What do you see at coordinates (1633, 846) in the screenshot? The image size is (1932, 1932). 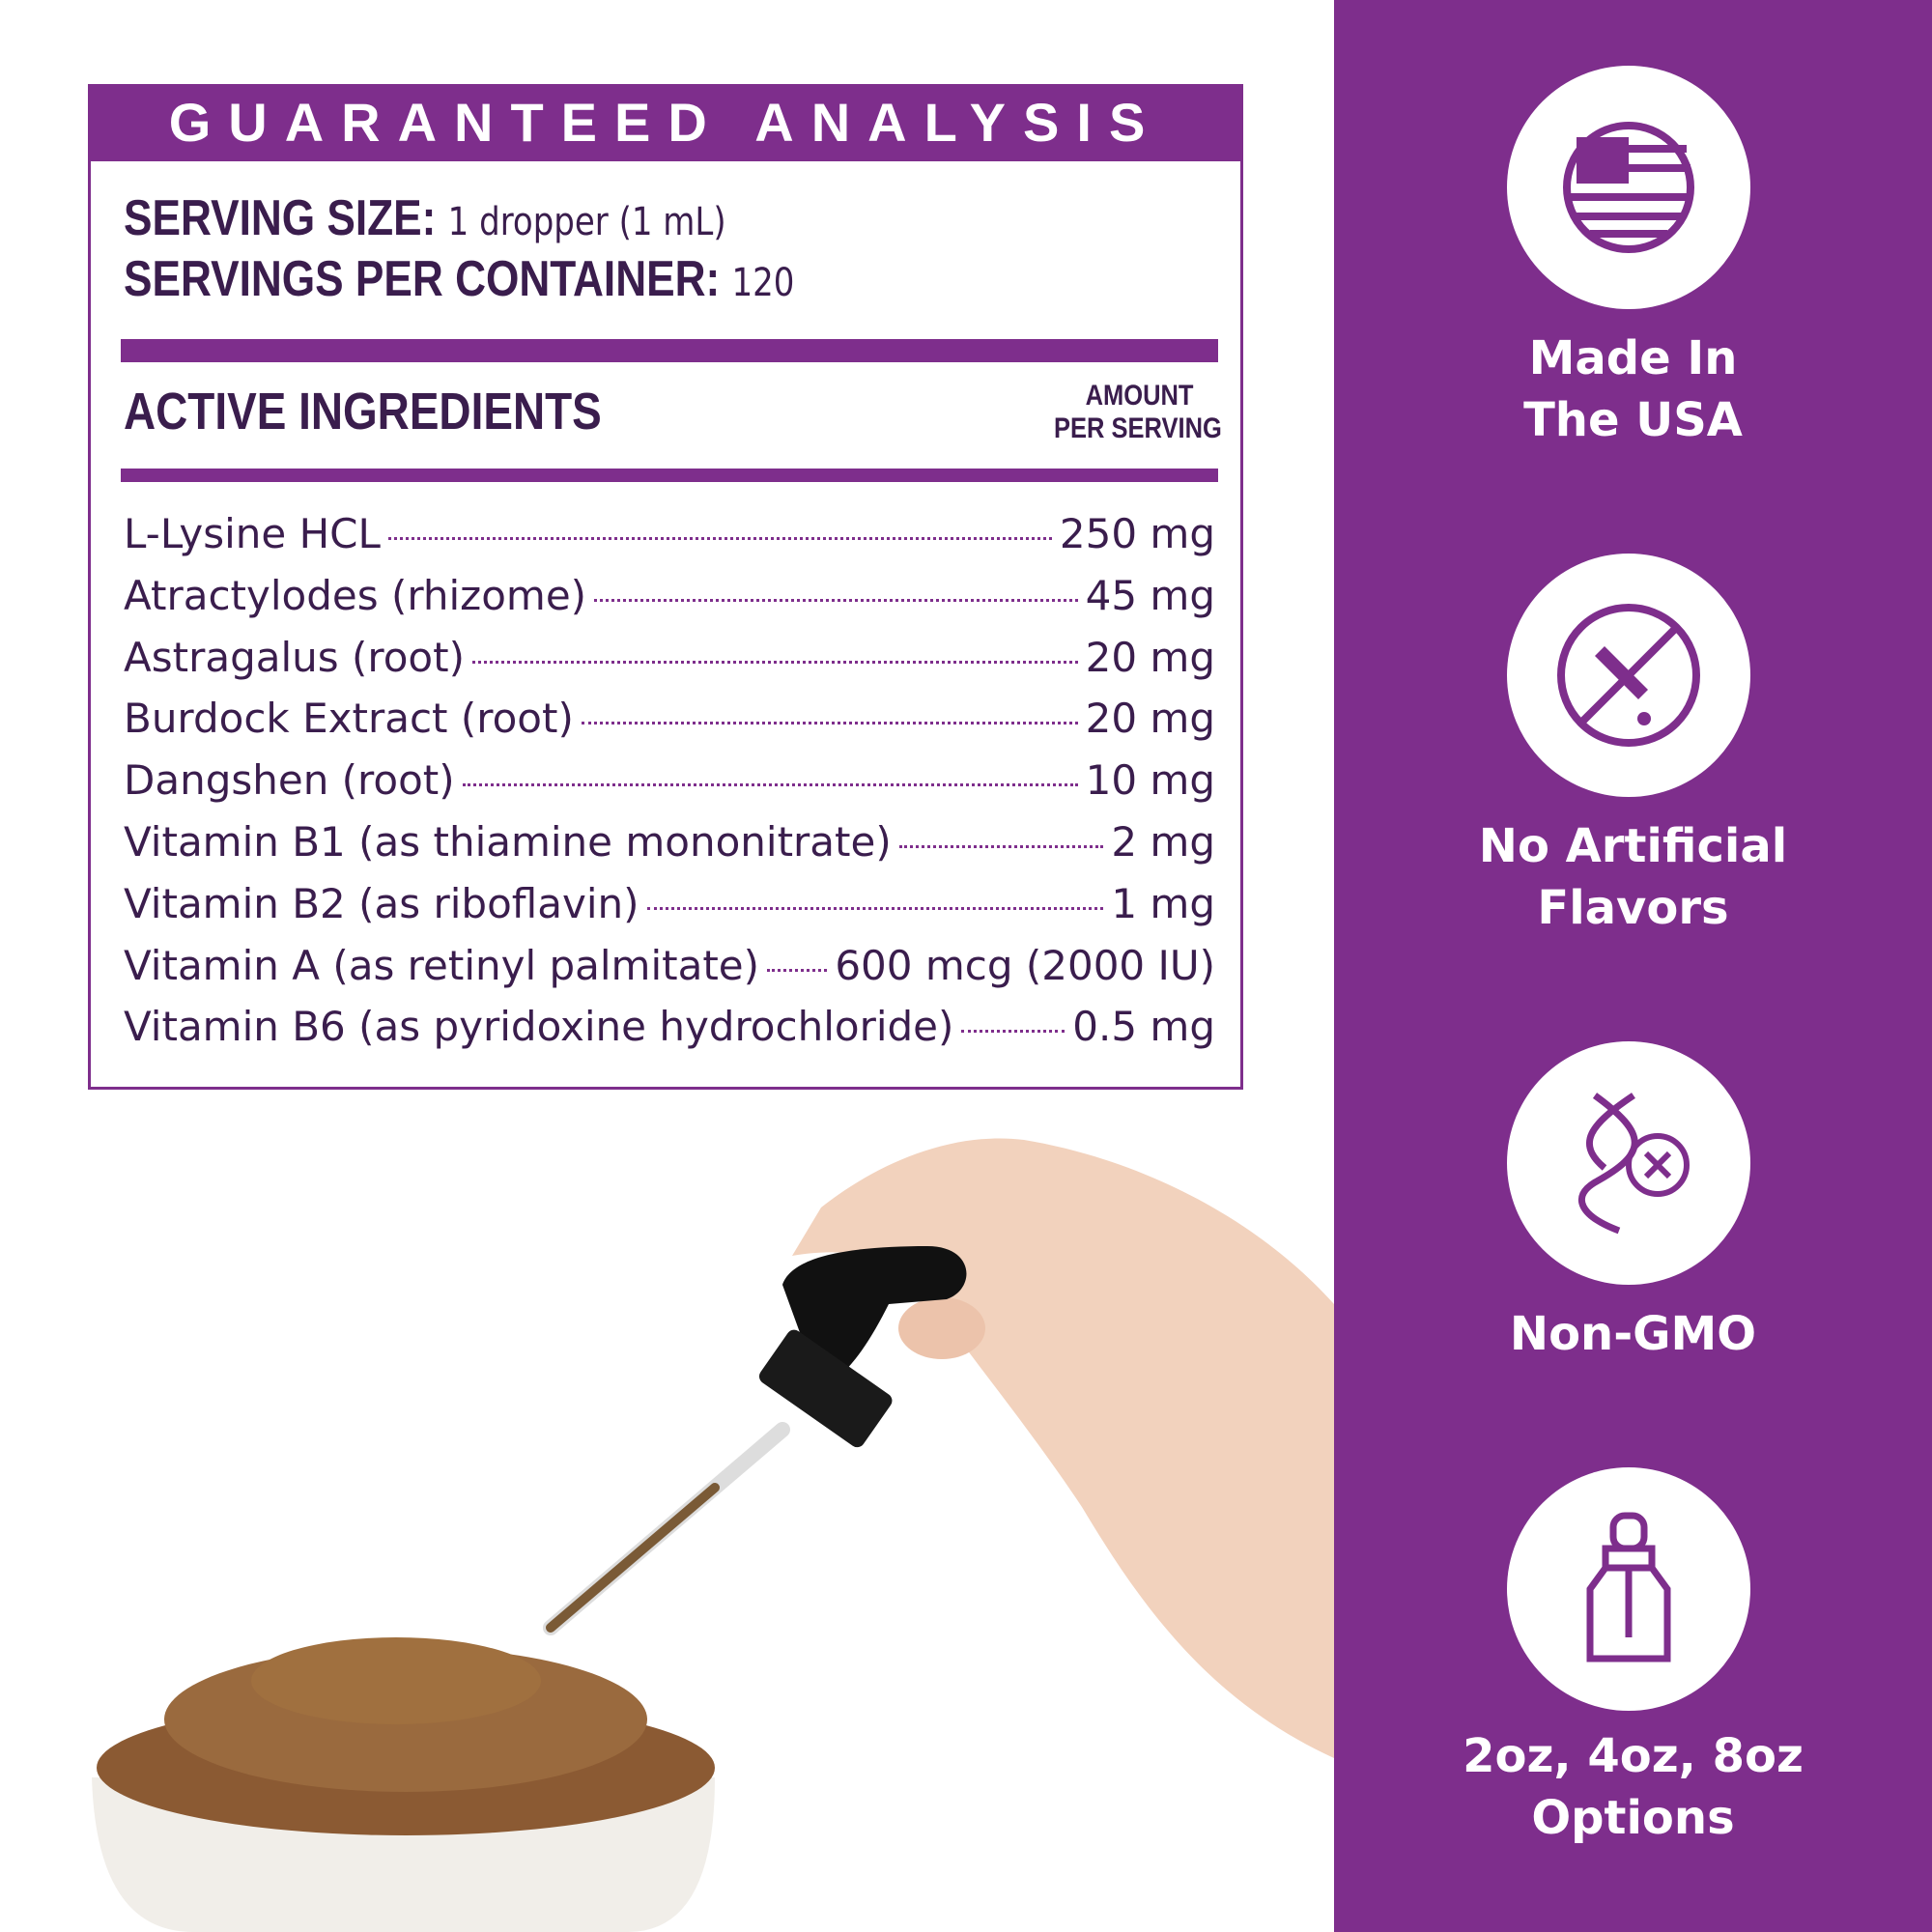 I see `feature-line: No Artificial` at bounding box center [1633, 846].